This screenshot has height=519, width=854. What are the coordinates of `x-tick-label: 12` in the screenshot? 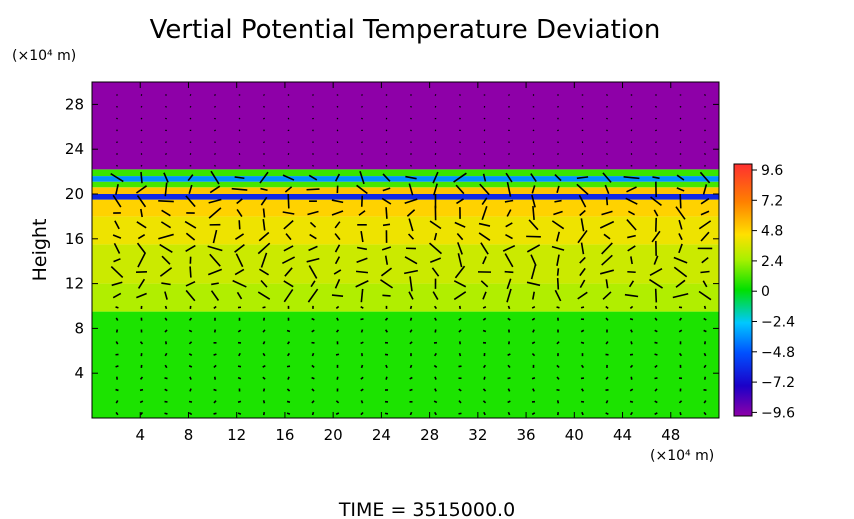 It's located at (236, 435).